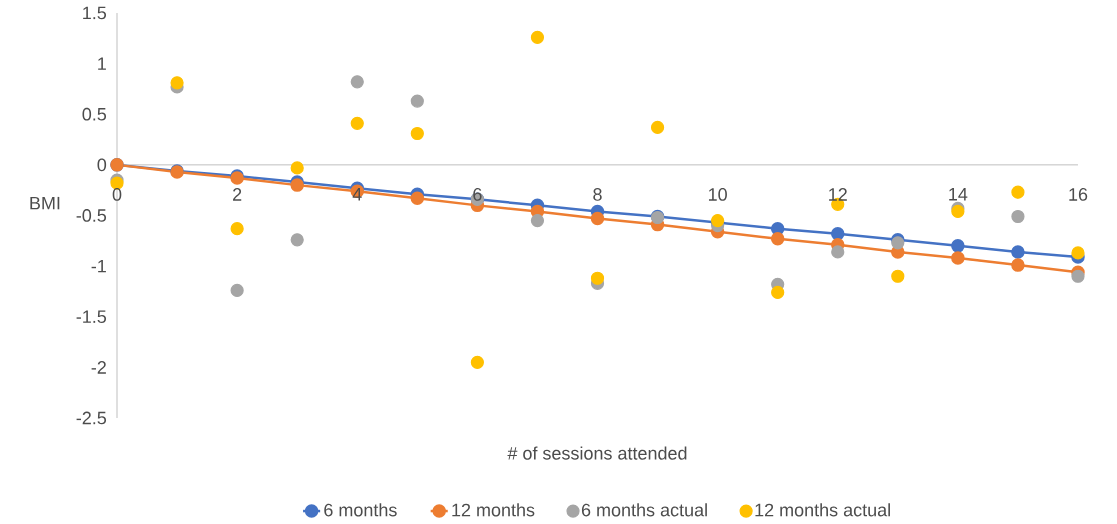  What do you see at coordinates (94, 114) in the screenshot?
I see `y-tick-label: 0.5` at bounding box center [94, 114].